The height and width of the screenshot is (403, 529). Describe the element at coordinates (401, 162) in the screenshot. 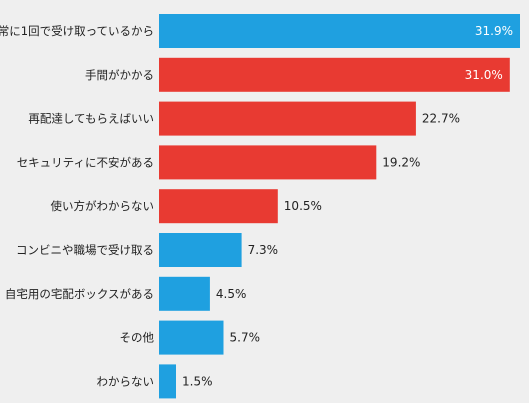

I see `value-label-3: 19.2%` at that location.